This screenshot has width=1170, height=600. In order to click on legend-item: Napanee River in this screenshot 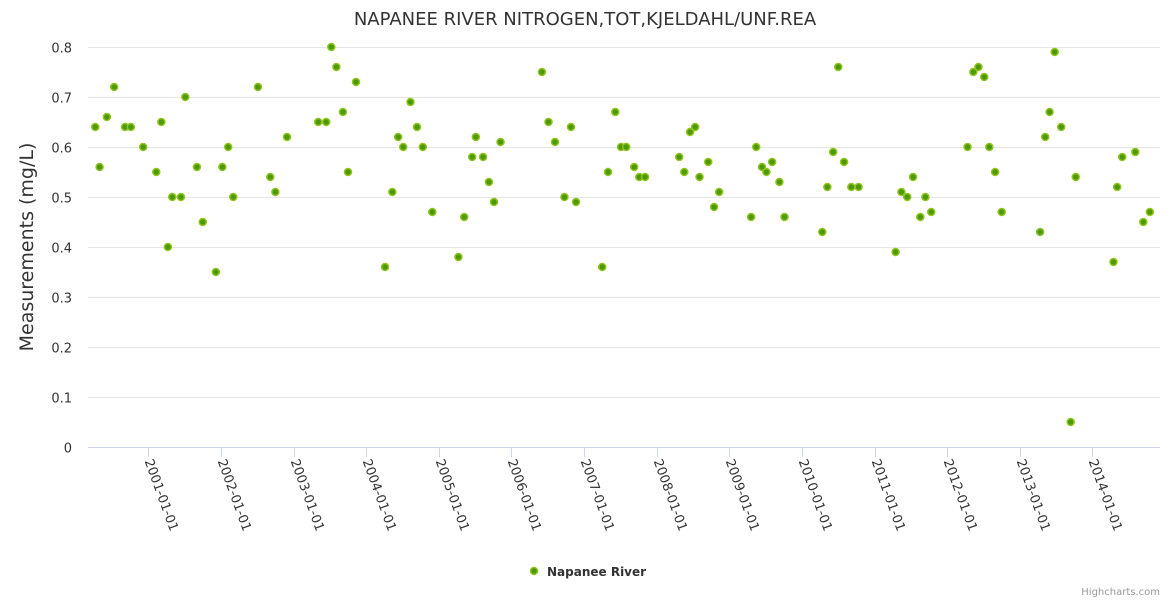, I will do `click(588, 572)`.